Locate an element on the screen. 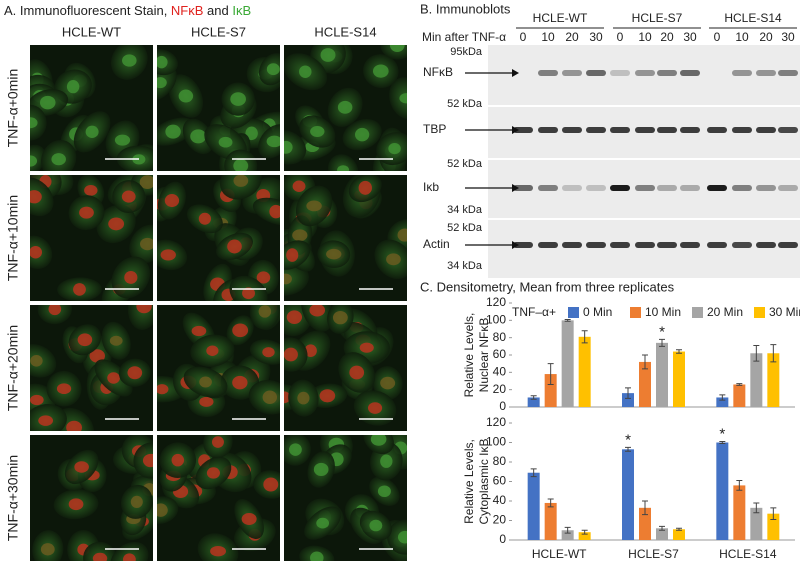 Image resolution: width=800 pixels, height=572 pixels. y-tick-label: 60 is located at coordinates (500, 354).